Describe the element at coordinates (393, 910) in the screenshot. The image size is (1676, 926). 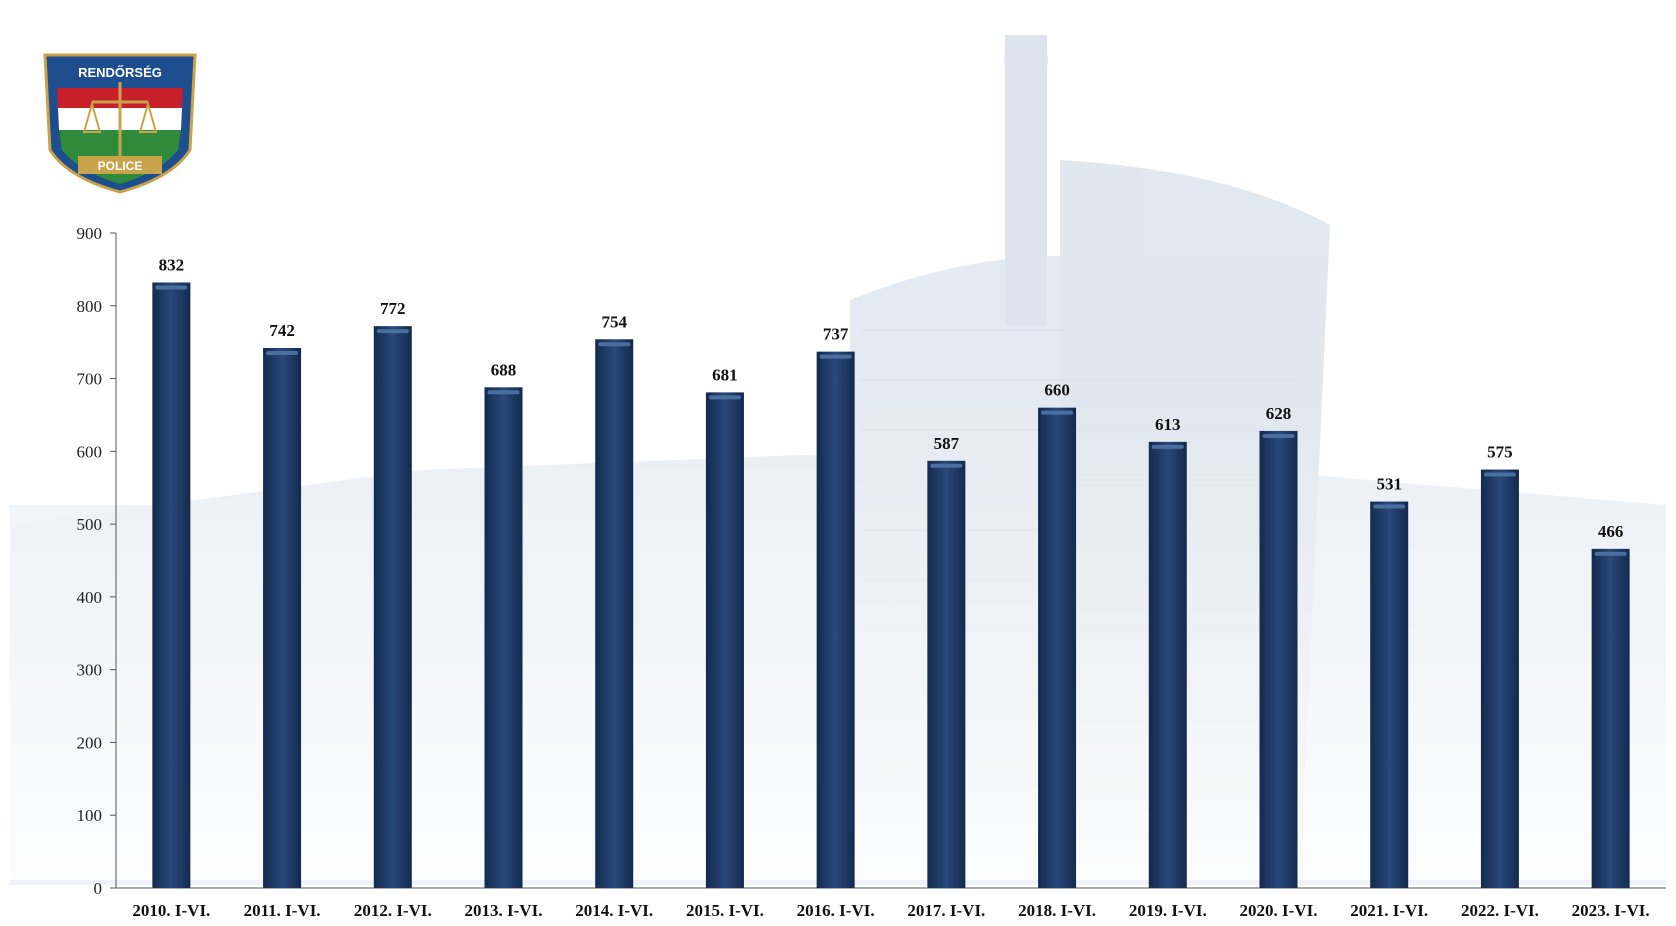
I see `x-tick-label: 2012. I-VI.` at that location.